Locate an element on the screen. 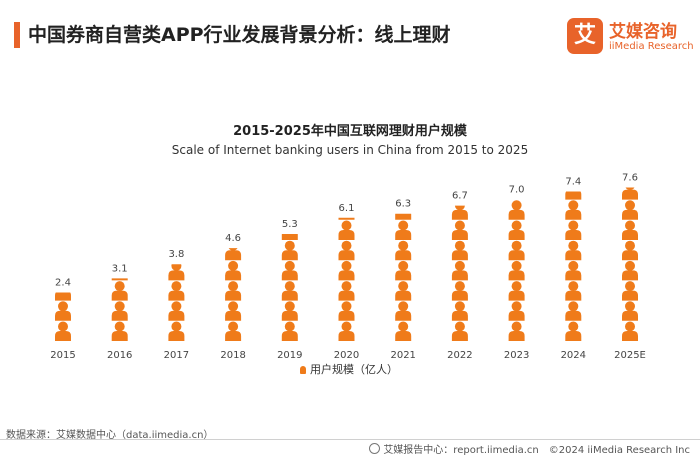  copyright: ©2024 iiMedia Research Inc is located at coordinates (619, 450).